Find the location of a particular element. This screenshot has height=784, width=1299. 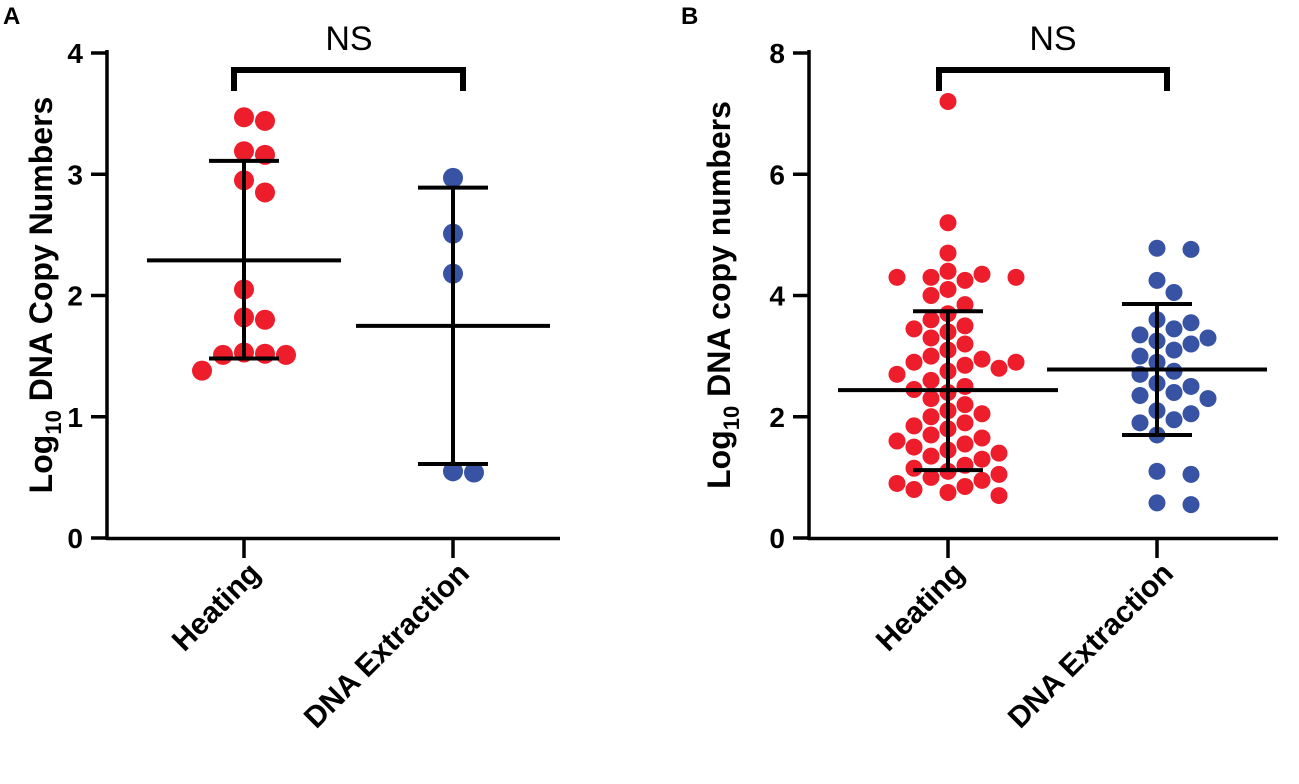

panel-a-y-tick-label: 3 is located at coordinates (75, 174).